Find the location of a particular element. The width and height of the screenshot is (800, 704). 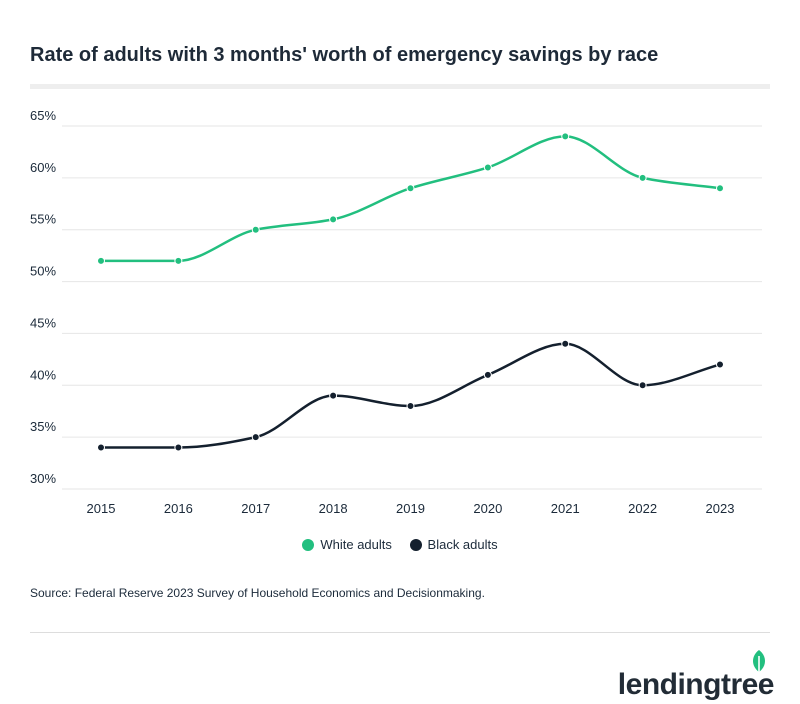

x-axis-ticks: 2015 2016 2017 2018 2019 2020 2021 2022 2023 is located at coordinates (411, 508).